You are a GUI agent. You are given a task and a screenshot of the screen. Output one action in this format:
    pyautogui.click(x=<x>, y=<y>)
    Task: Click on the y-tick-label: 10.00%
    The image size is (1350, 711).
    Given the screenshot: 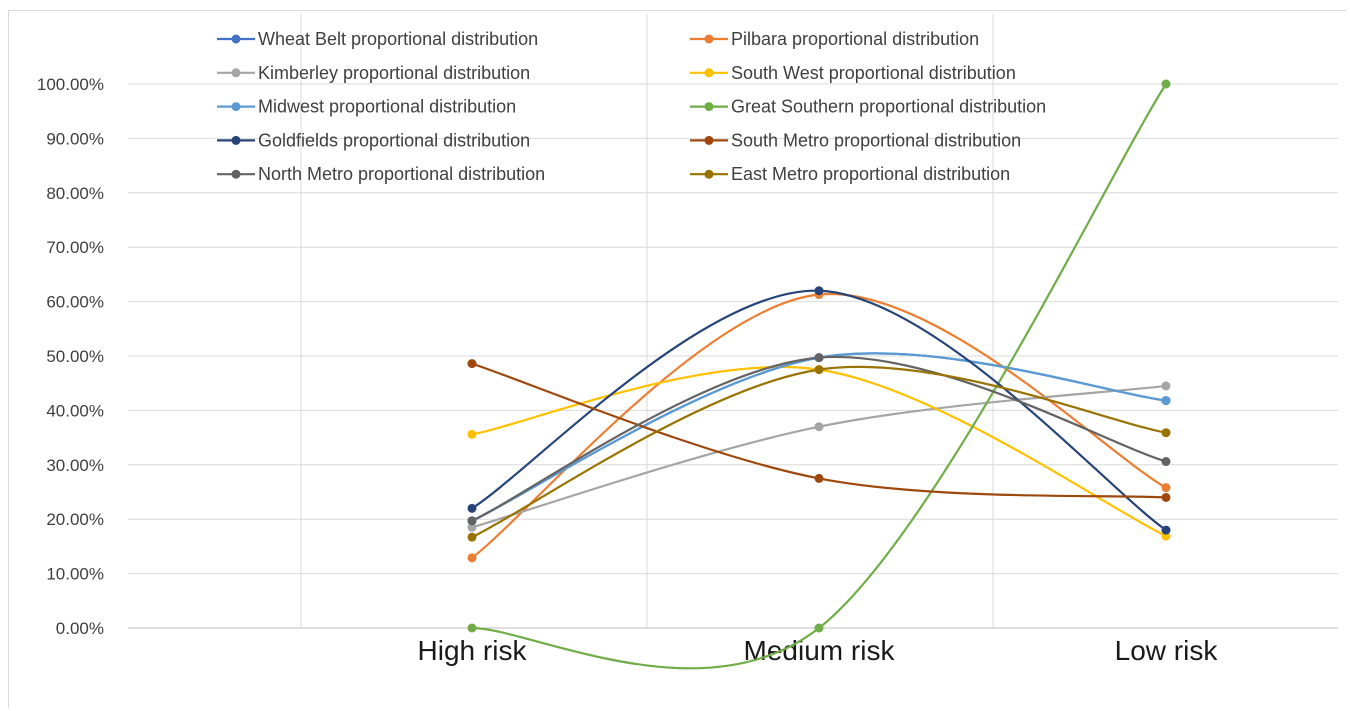 What is the action you would take?
    pyautogui.click(x=75, y=574)
    